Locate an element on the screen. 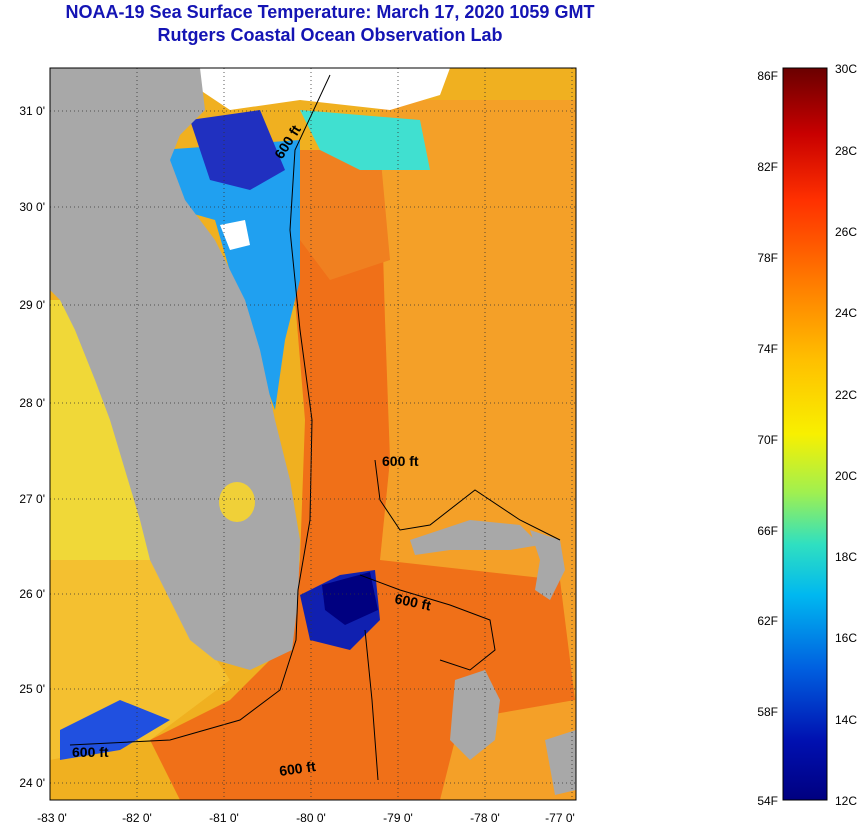 This screenshot has height=832, width=864. warm-patch-north is located at coordinates (345, 215).